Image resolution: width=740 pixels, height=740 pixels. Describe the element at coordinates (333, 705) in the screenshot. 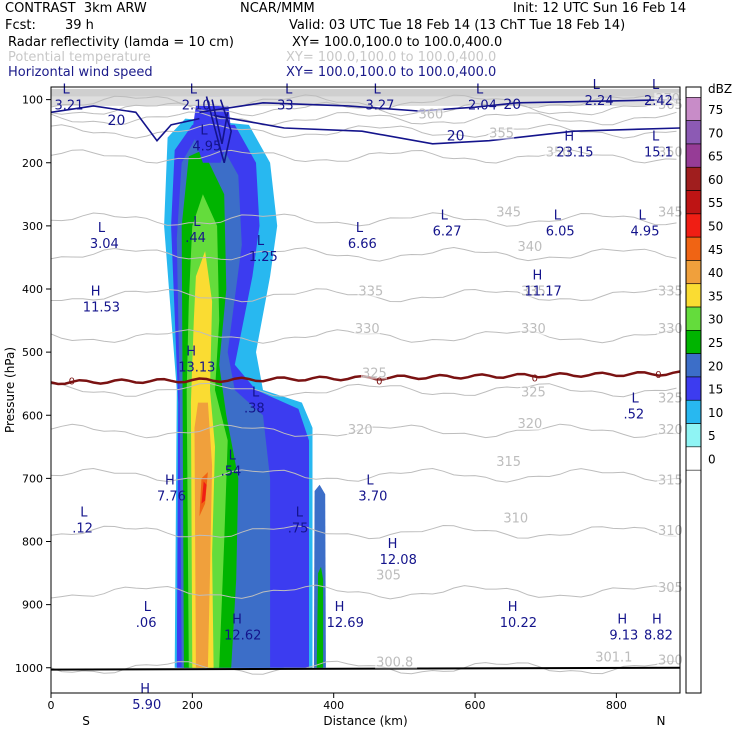

I see `x-tick-label: 400` at that location.